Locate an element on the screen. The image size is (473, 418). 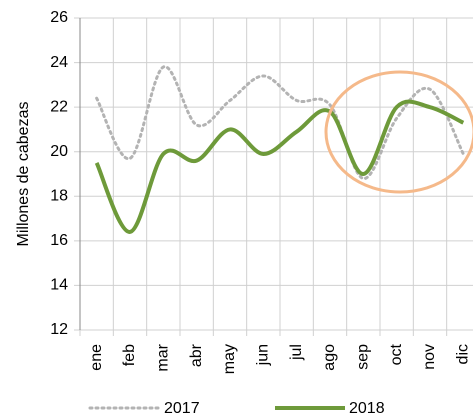
y-tick-label: 20 is located at coordinates (59, 151).